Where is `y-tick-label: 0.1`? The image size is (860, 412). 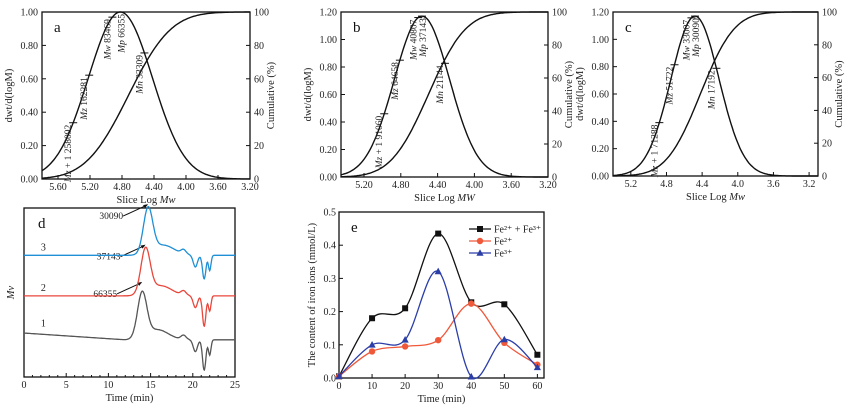 y-tick-label: 0.1 is located at coordinates (330, 345).